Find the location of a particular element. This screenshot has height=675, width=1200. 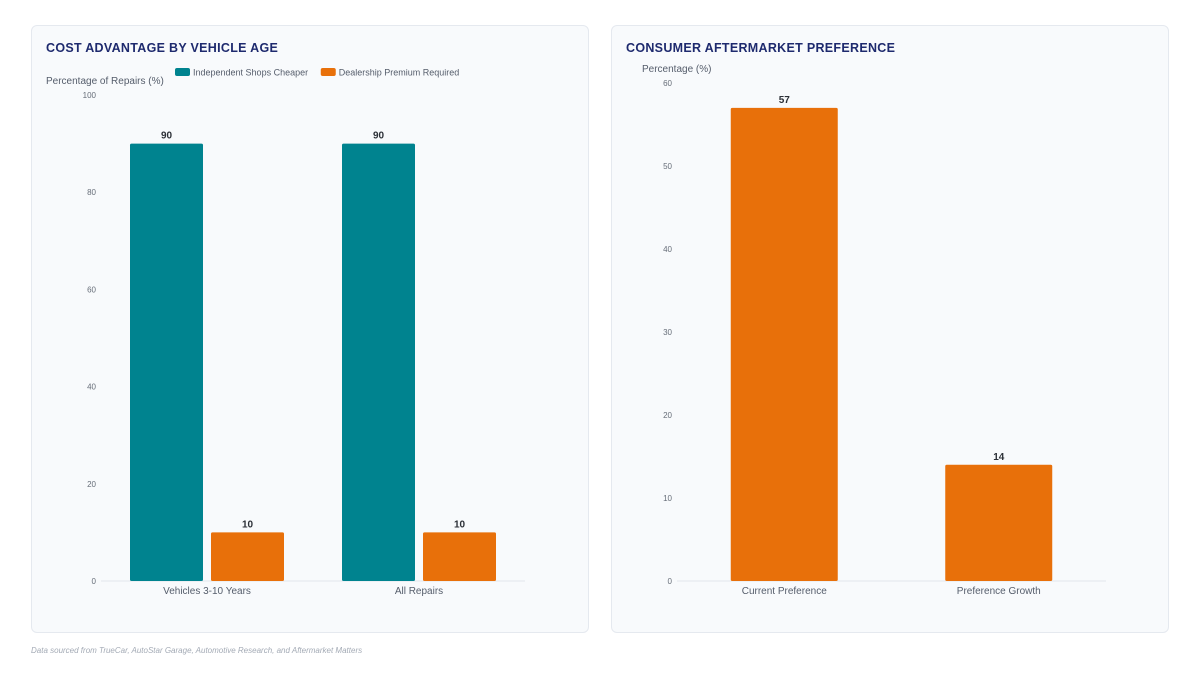

legend-label: Independent Shops Cheaper is located at coordinates (250, 73).